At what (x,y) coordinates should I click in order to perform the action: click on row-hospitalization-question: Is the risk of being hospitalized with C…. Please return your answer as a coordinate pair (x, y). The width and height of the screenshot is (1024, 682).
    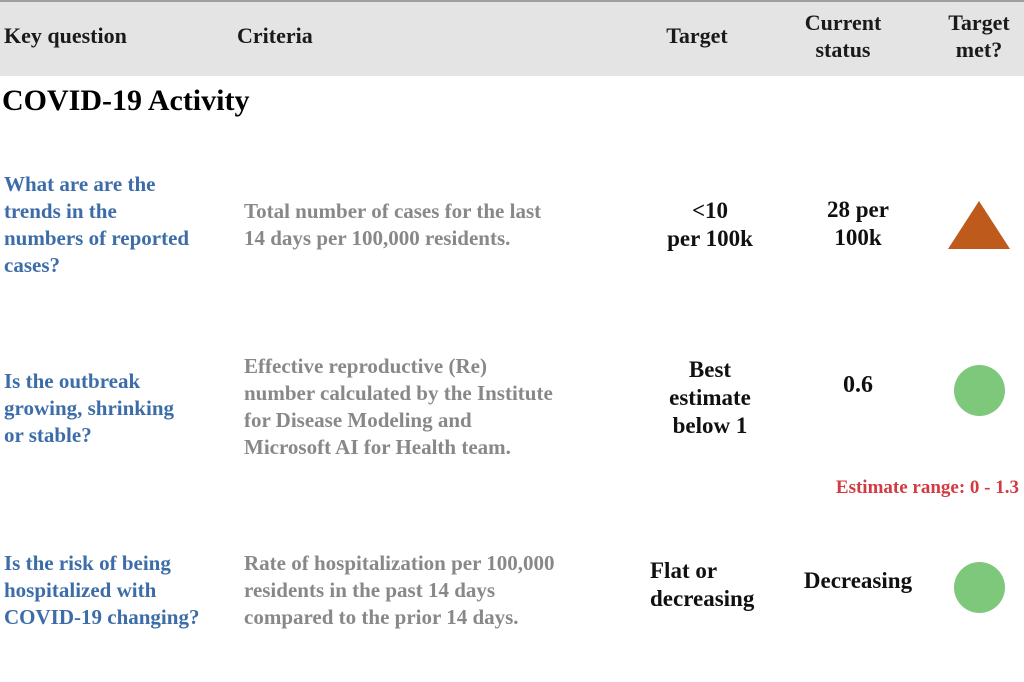
    Looking at the image, I should click on (102, 590).